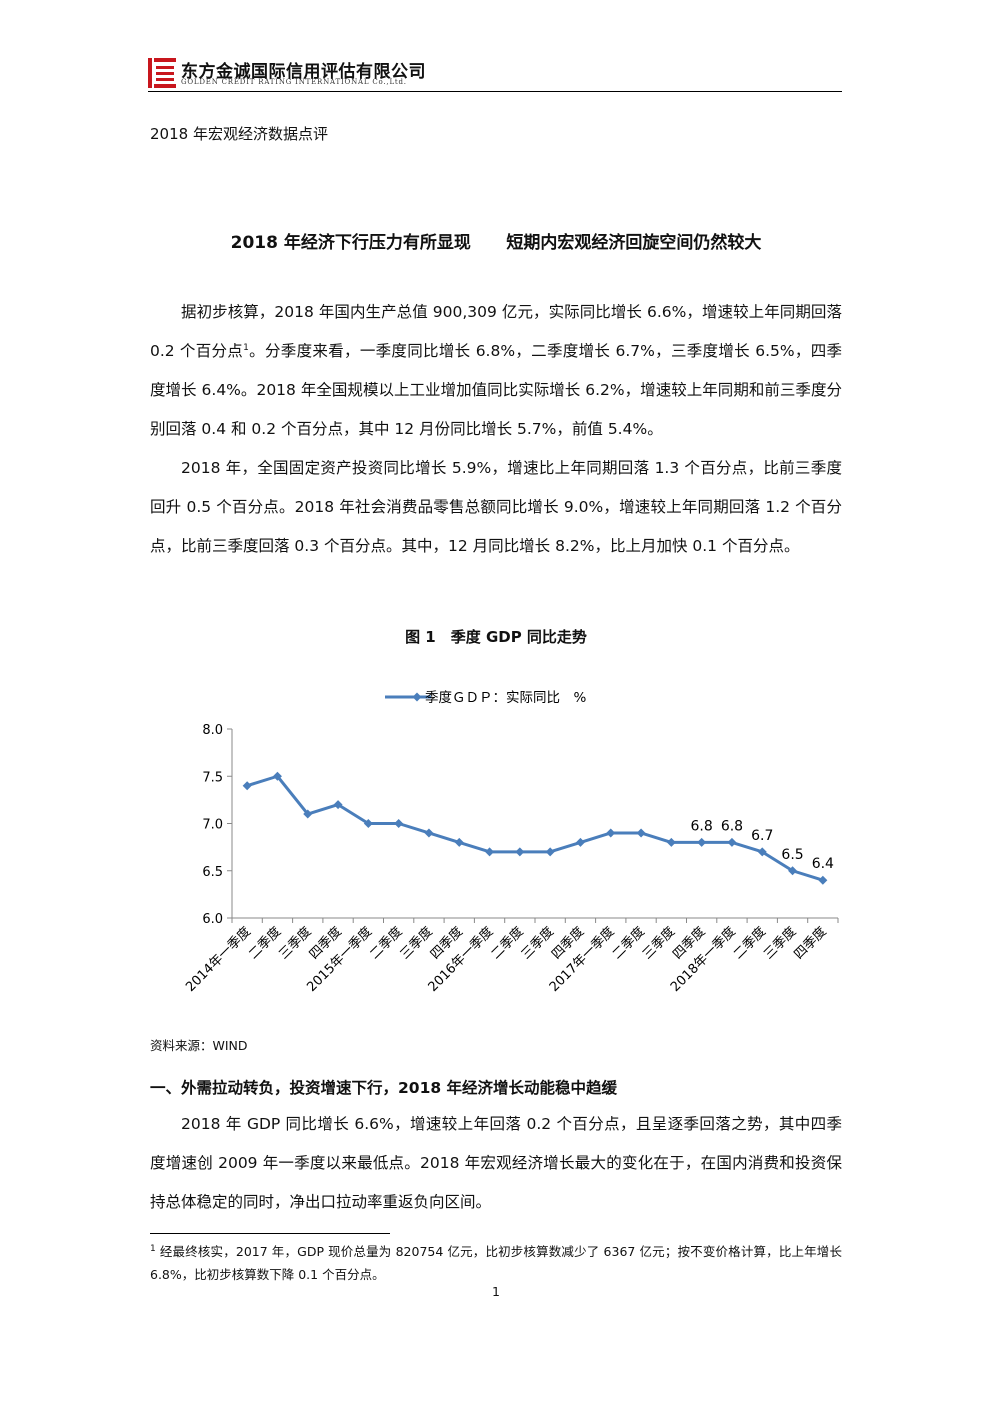 This screenshot has height=1403, width=992. I want to click on logo, so click(162, 73).